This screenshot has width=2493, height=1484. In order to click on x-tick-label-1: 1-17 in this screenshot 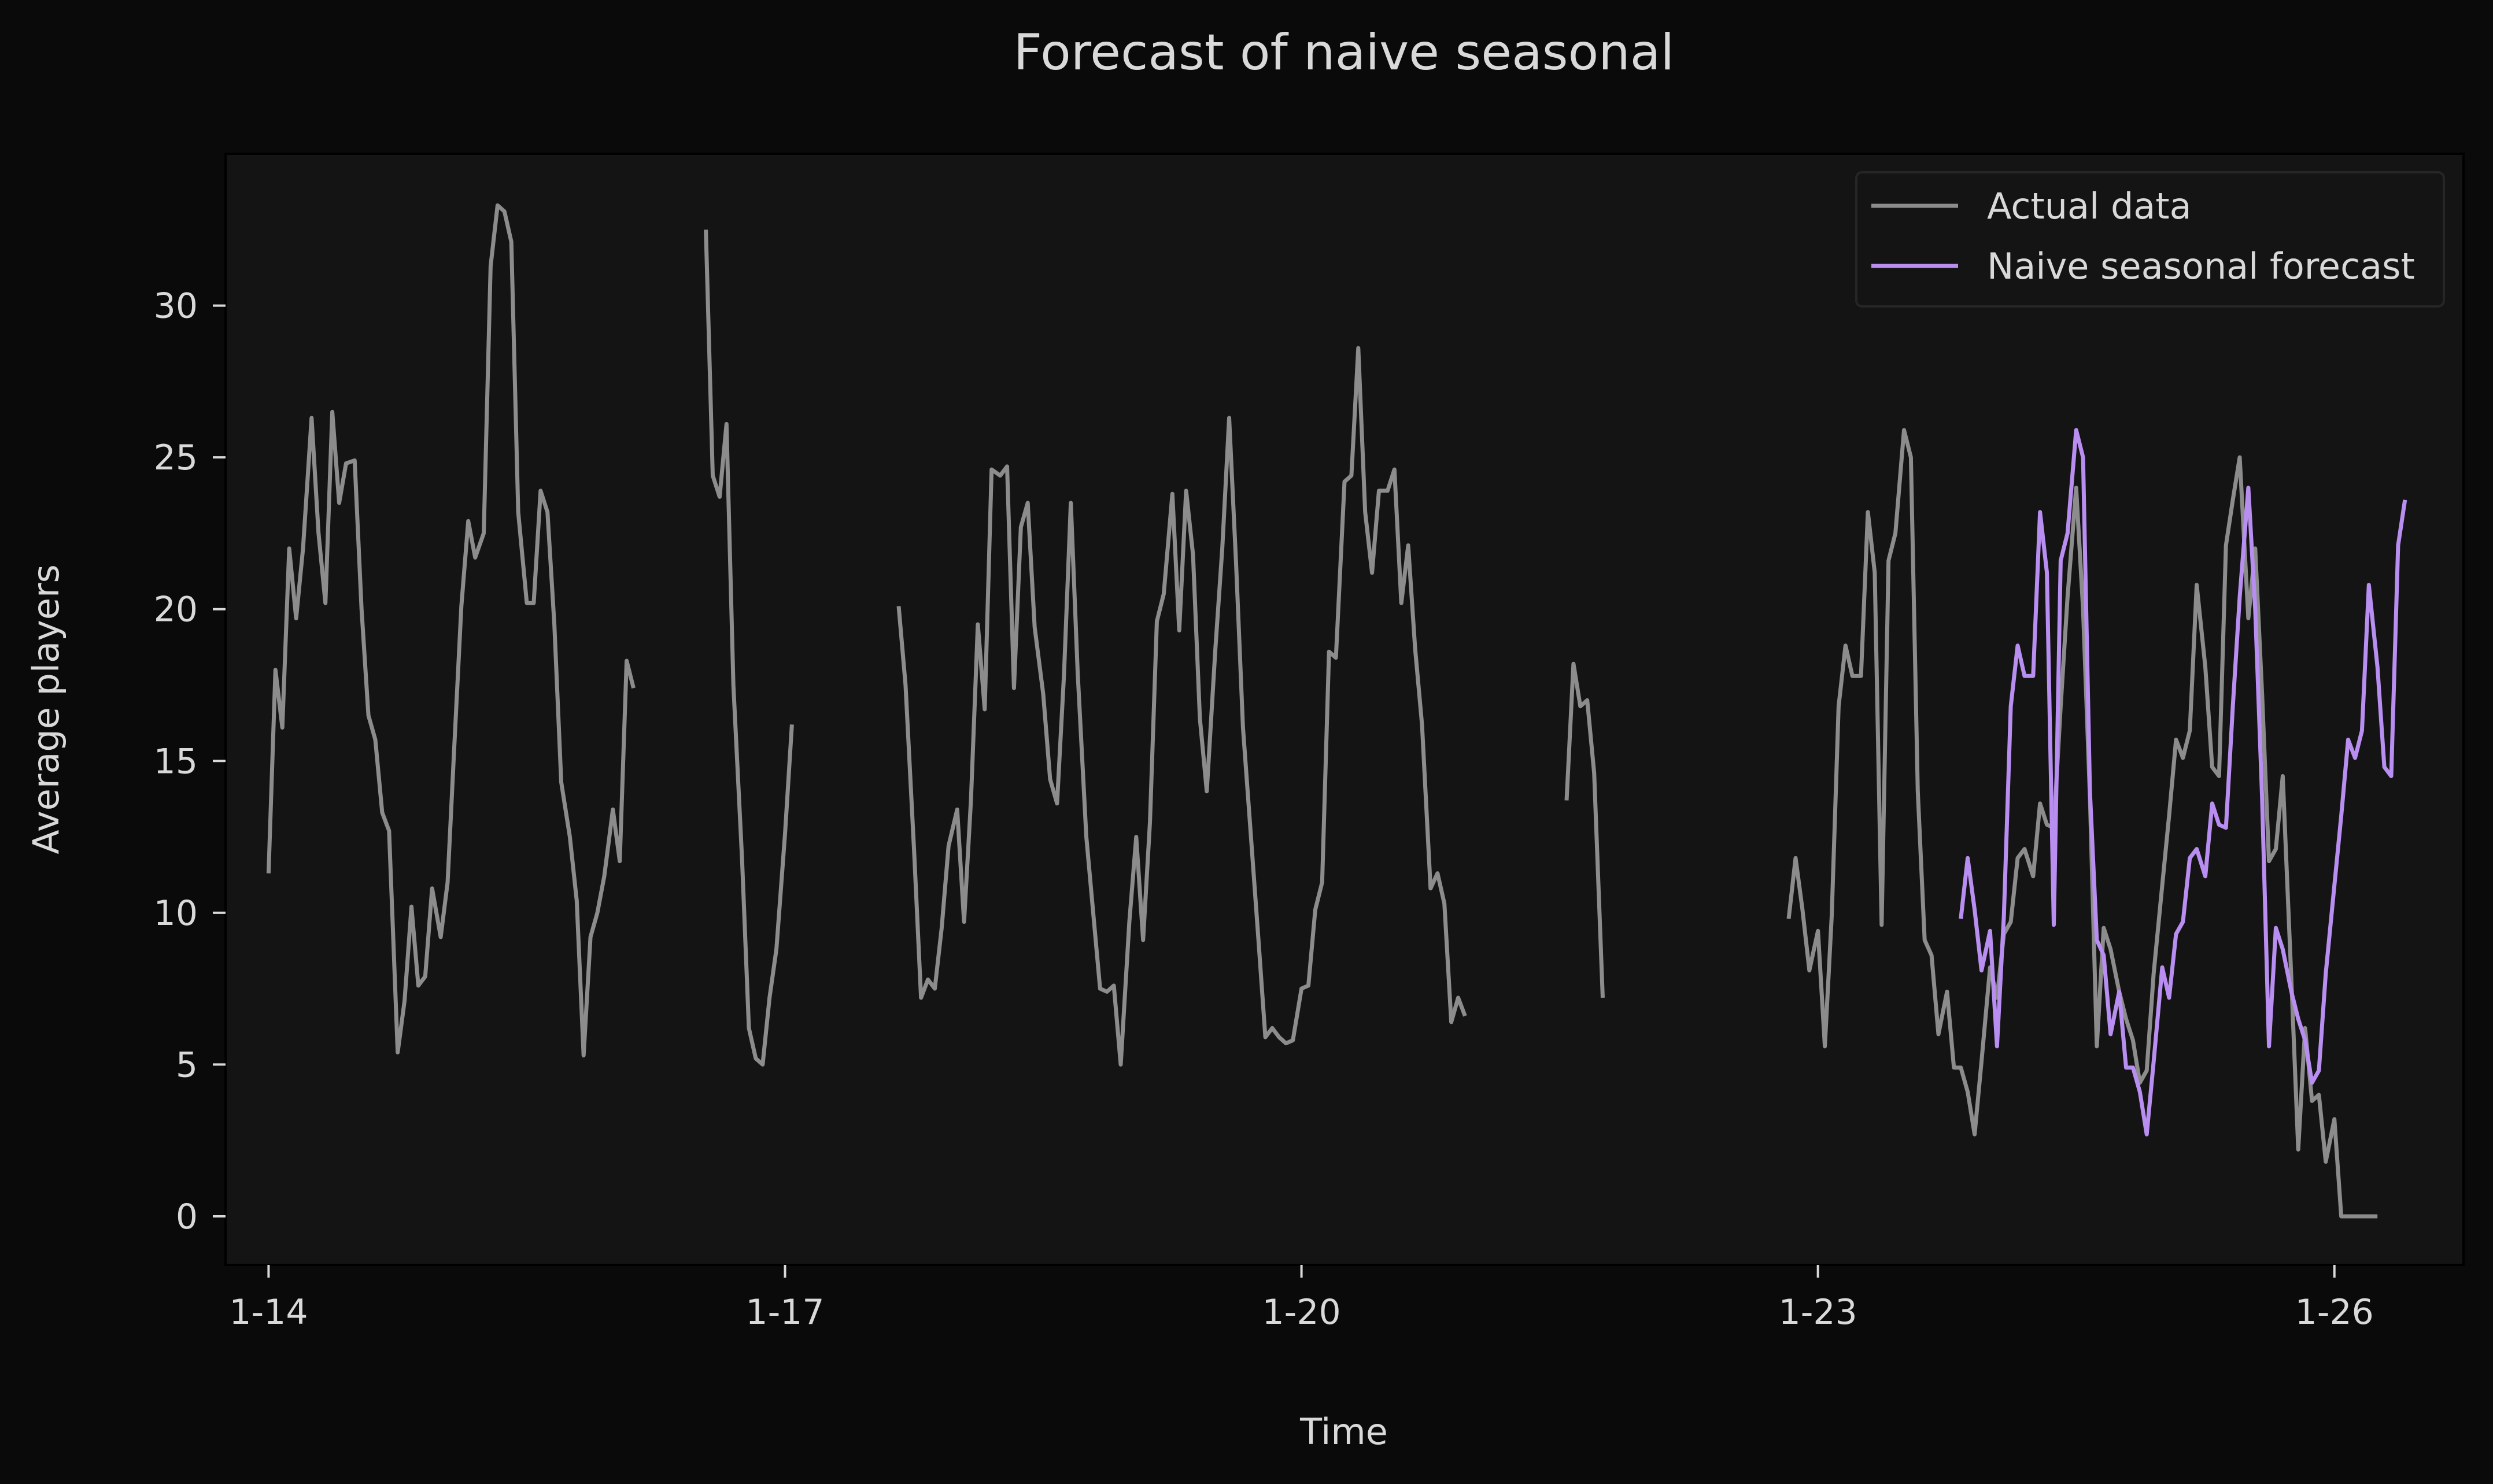, I will do `click(784, 1312)`.